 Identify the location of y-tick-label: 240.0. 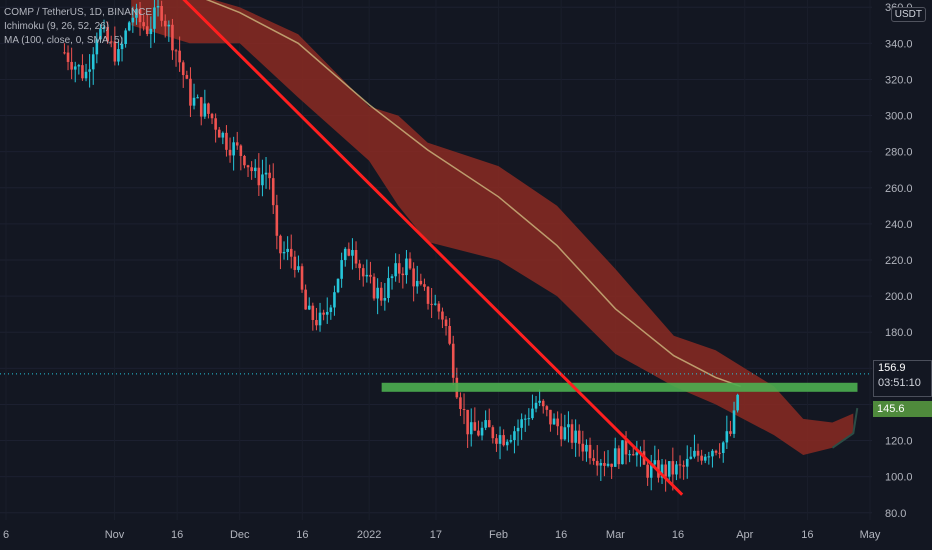
(899, 225).